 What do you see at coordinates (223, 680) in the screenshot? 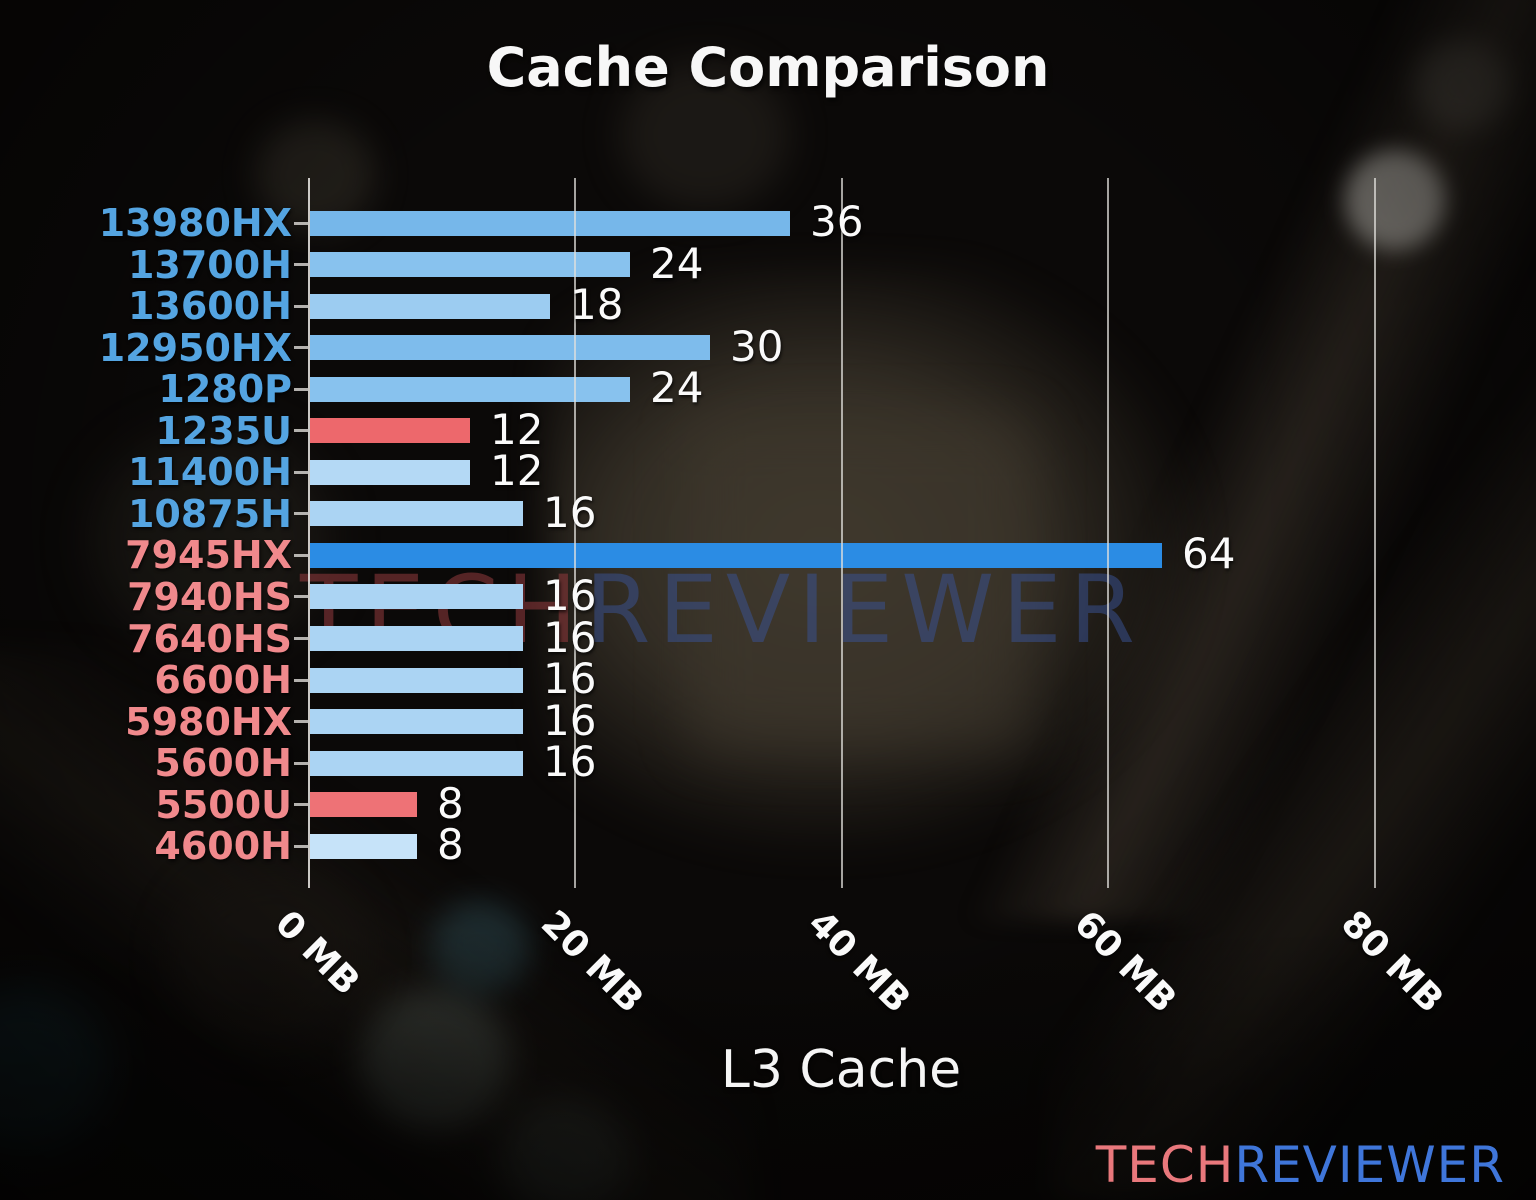
I see `cpu-label-6600H: 6600H` at bounding box center [223, 680].